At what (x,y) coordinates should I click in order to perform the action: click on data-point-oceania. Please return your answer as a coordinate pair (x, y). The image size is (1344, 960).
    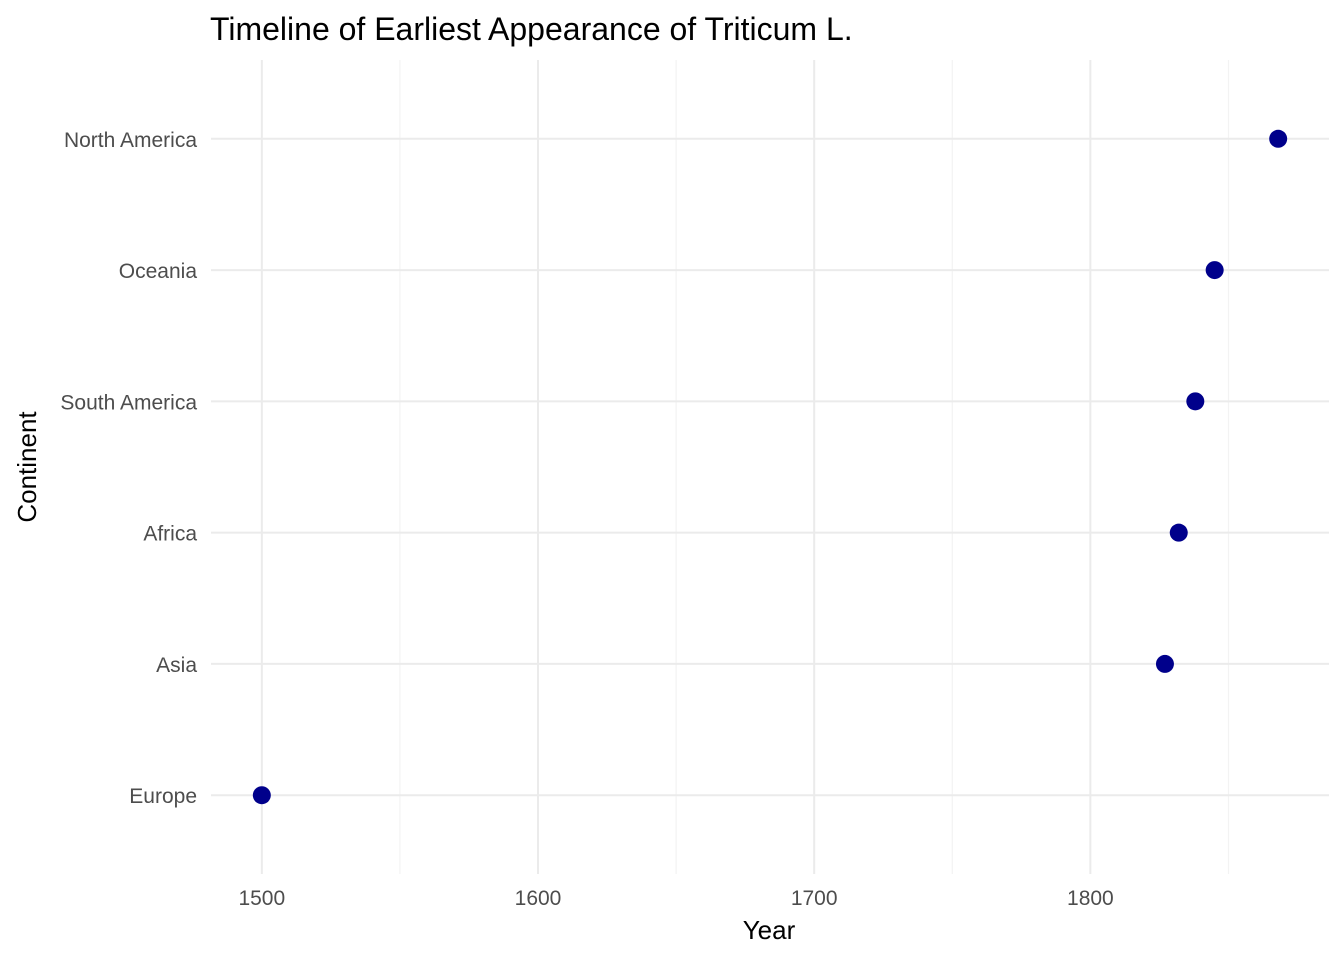
    Looking at the image, I should click on (1214, 270).